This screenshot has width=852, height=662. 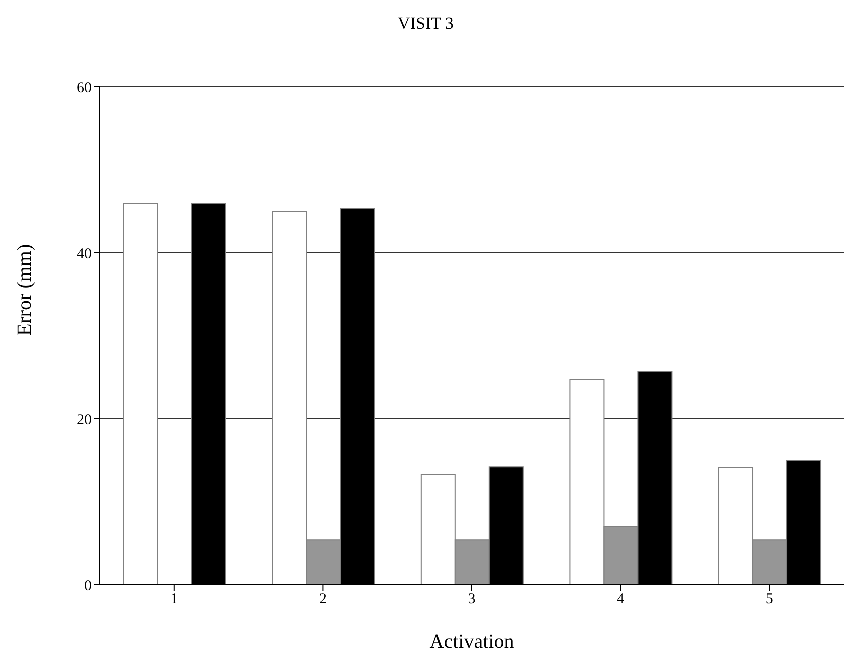 I want to click on x-tick-label: 4, so click(x=621, y=600).